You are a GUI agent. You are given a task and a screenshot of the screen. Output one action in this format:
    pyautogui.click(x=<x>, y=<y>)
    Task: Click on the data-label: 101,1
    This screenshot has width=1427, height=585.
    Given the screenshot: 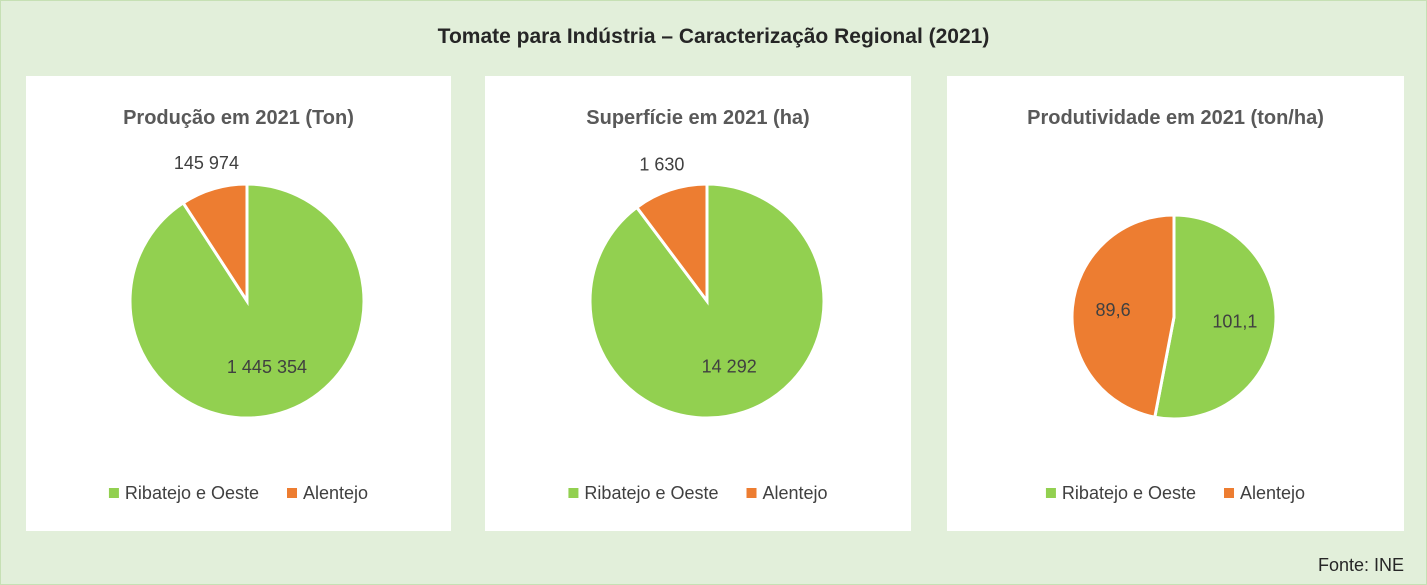 What is the action you would take?
    pyautogui.click(x=1234, y=322)
    